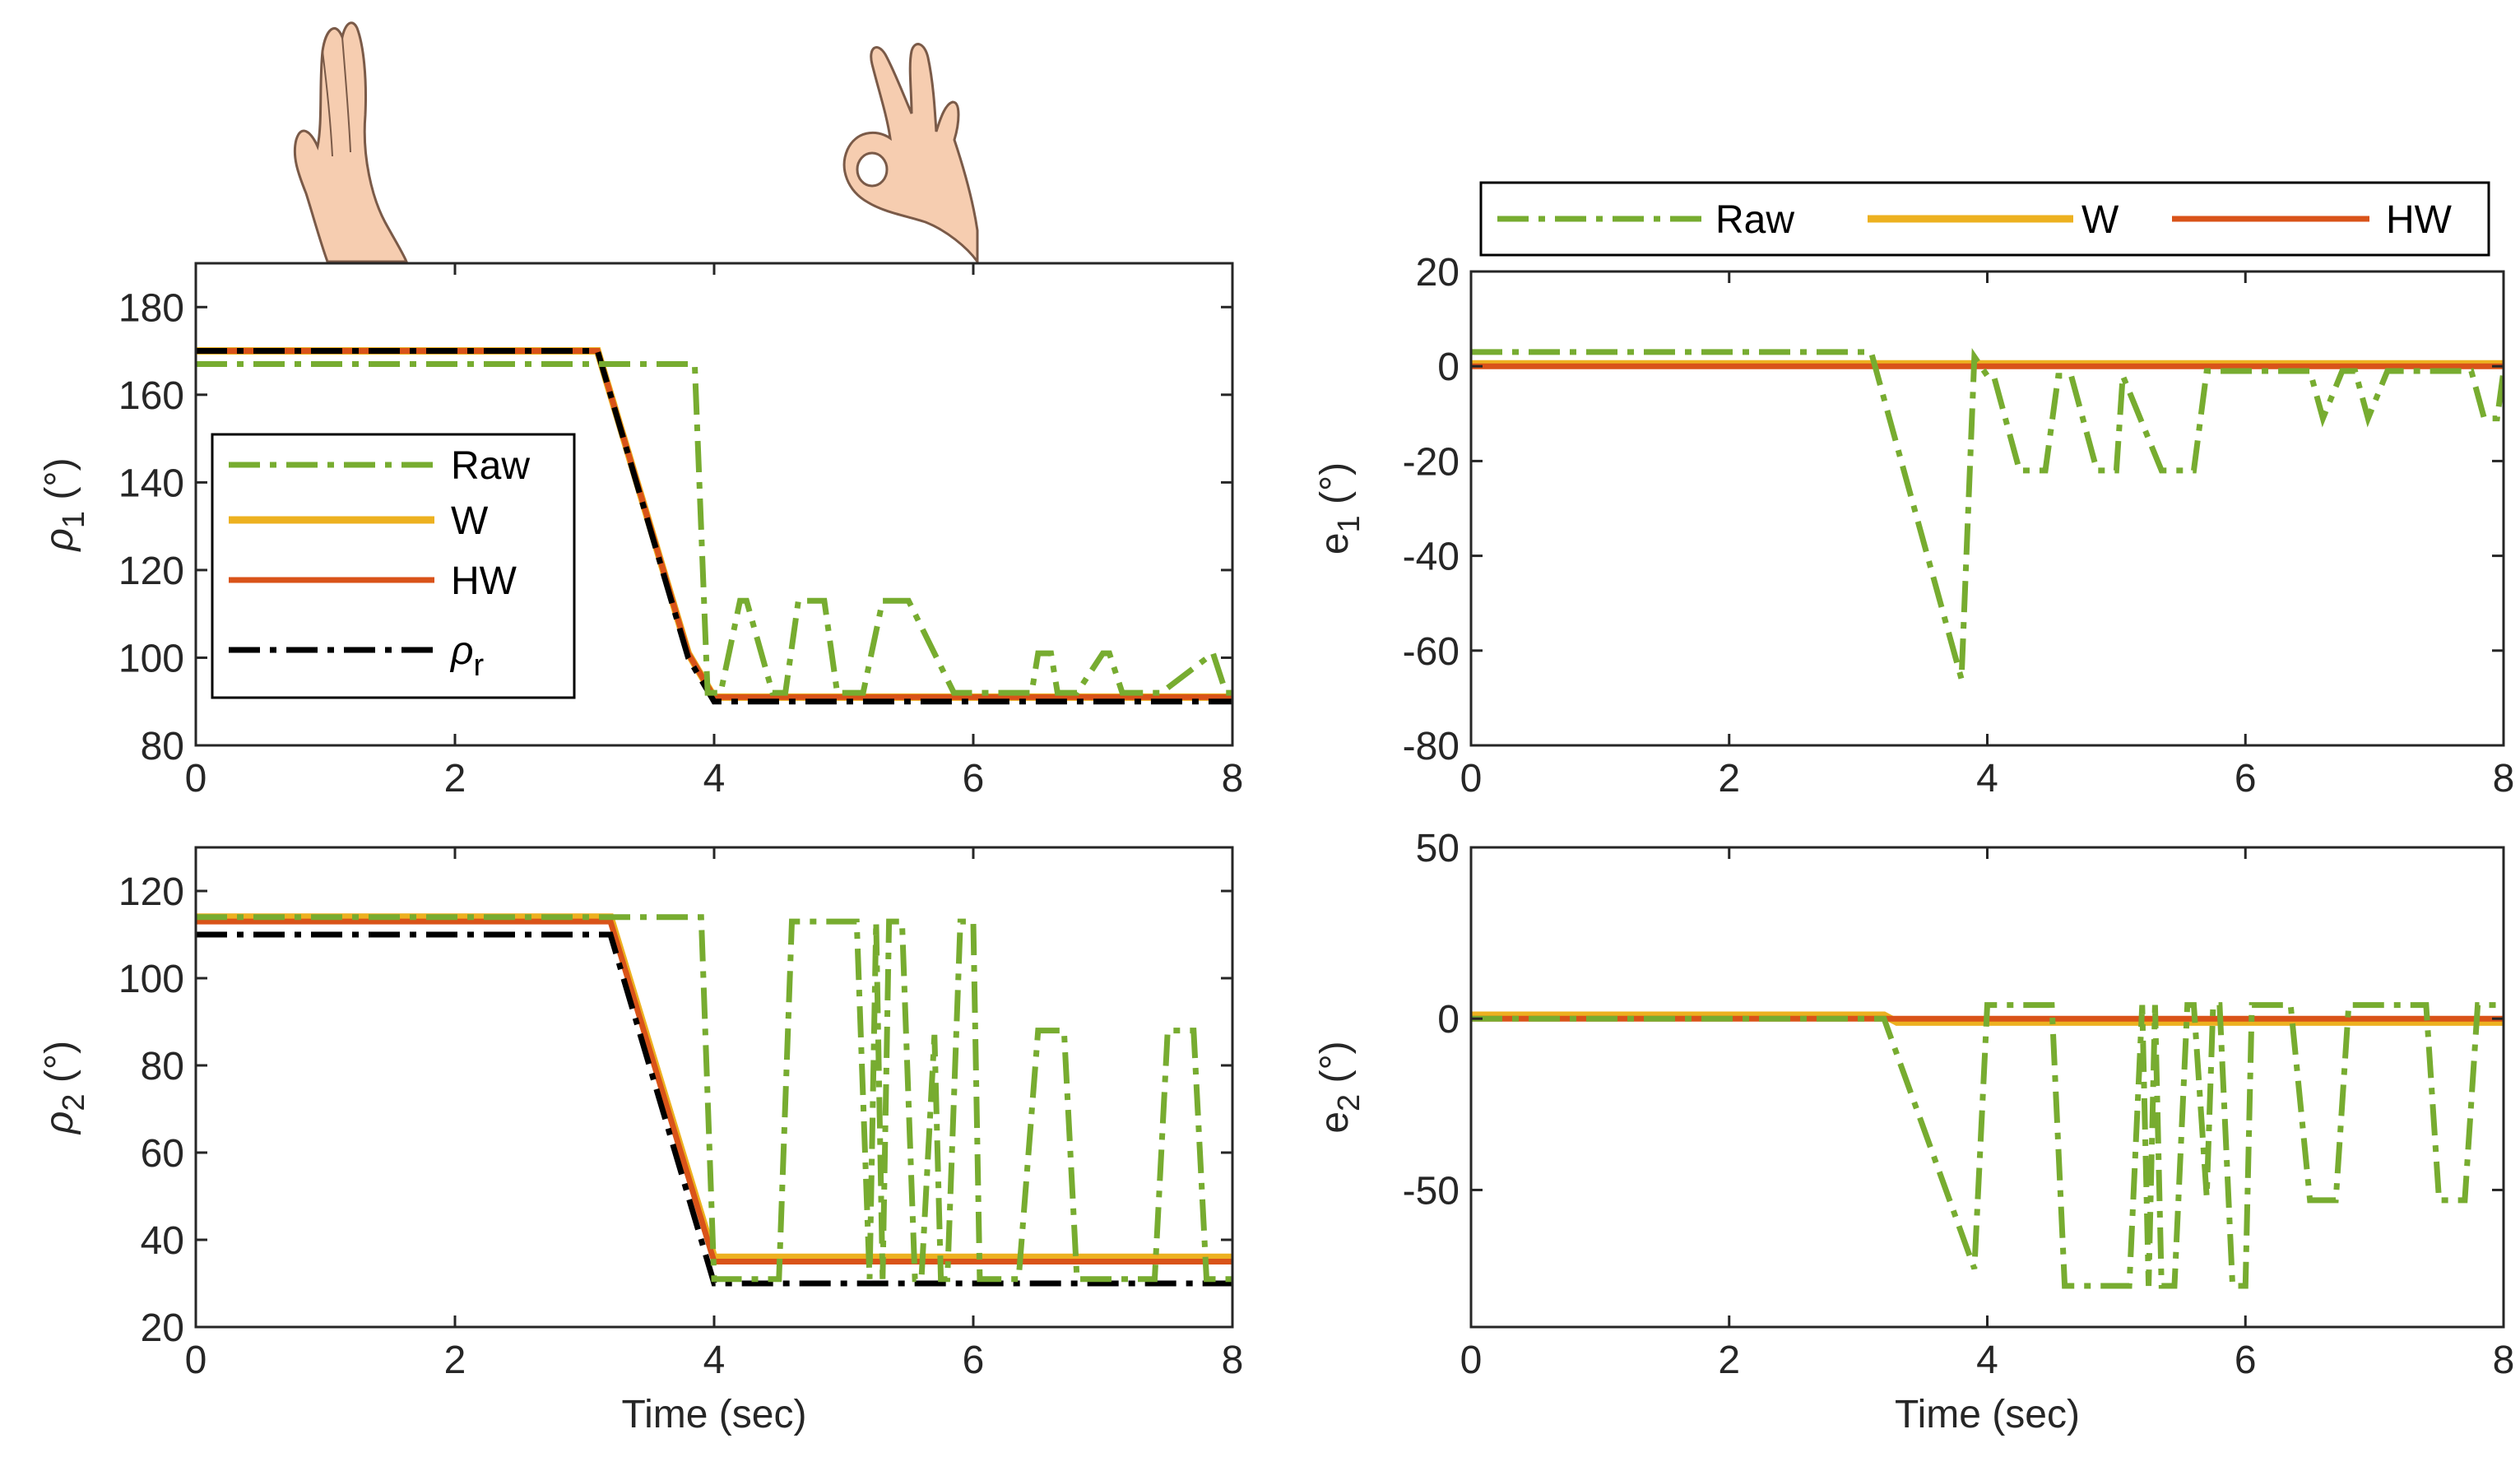 The height and width of the screenshot is (1457, 2520). Describe the element at coordinates (1471, 1360) in the screenshot. I see `e2-xtick-label: 0` at that location.